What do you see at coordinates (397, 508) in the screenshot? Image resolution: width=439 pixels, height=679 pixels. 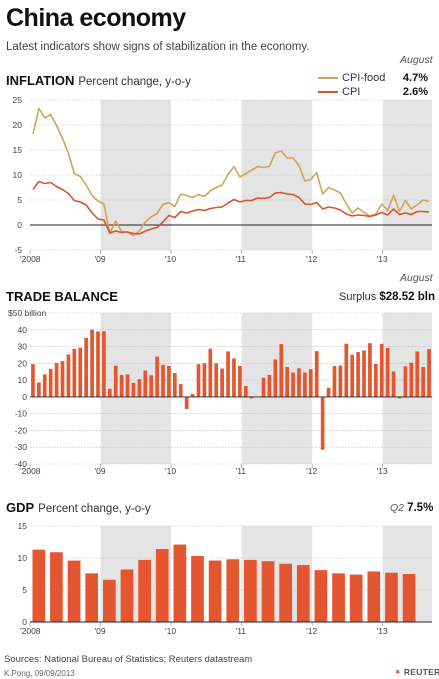 I see `gdp-highlight-label: Q2` at bounding box center [397, 508].